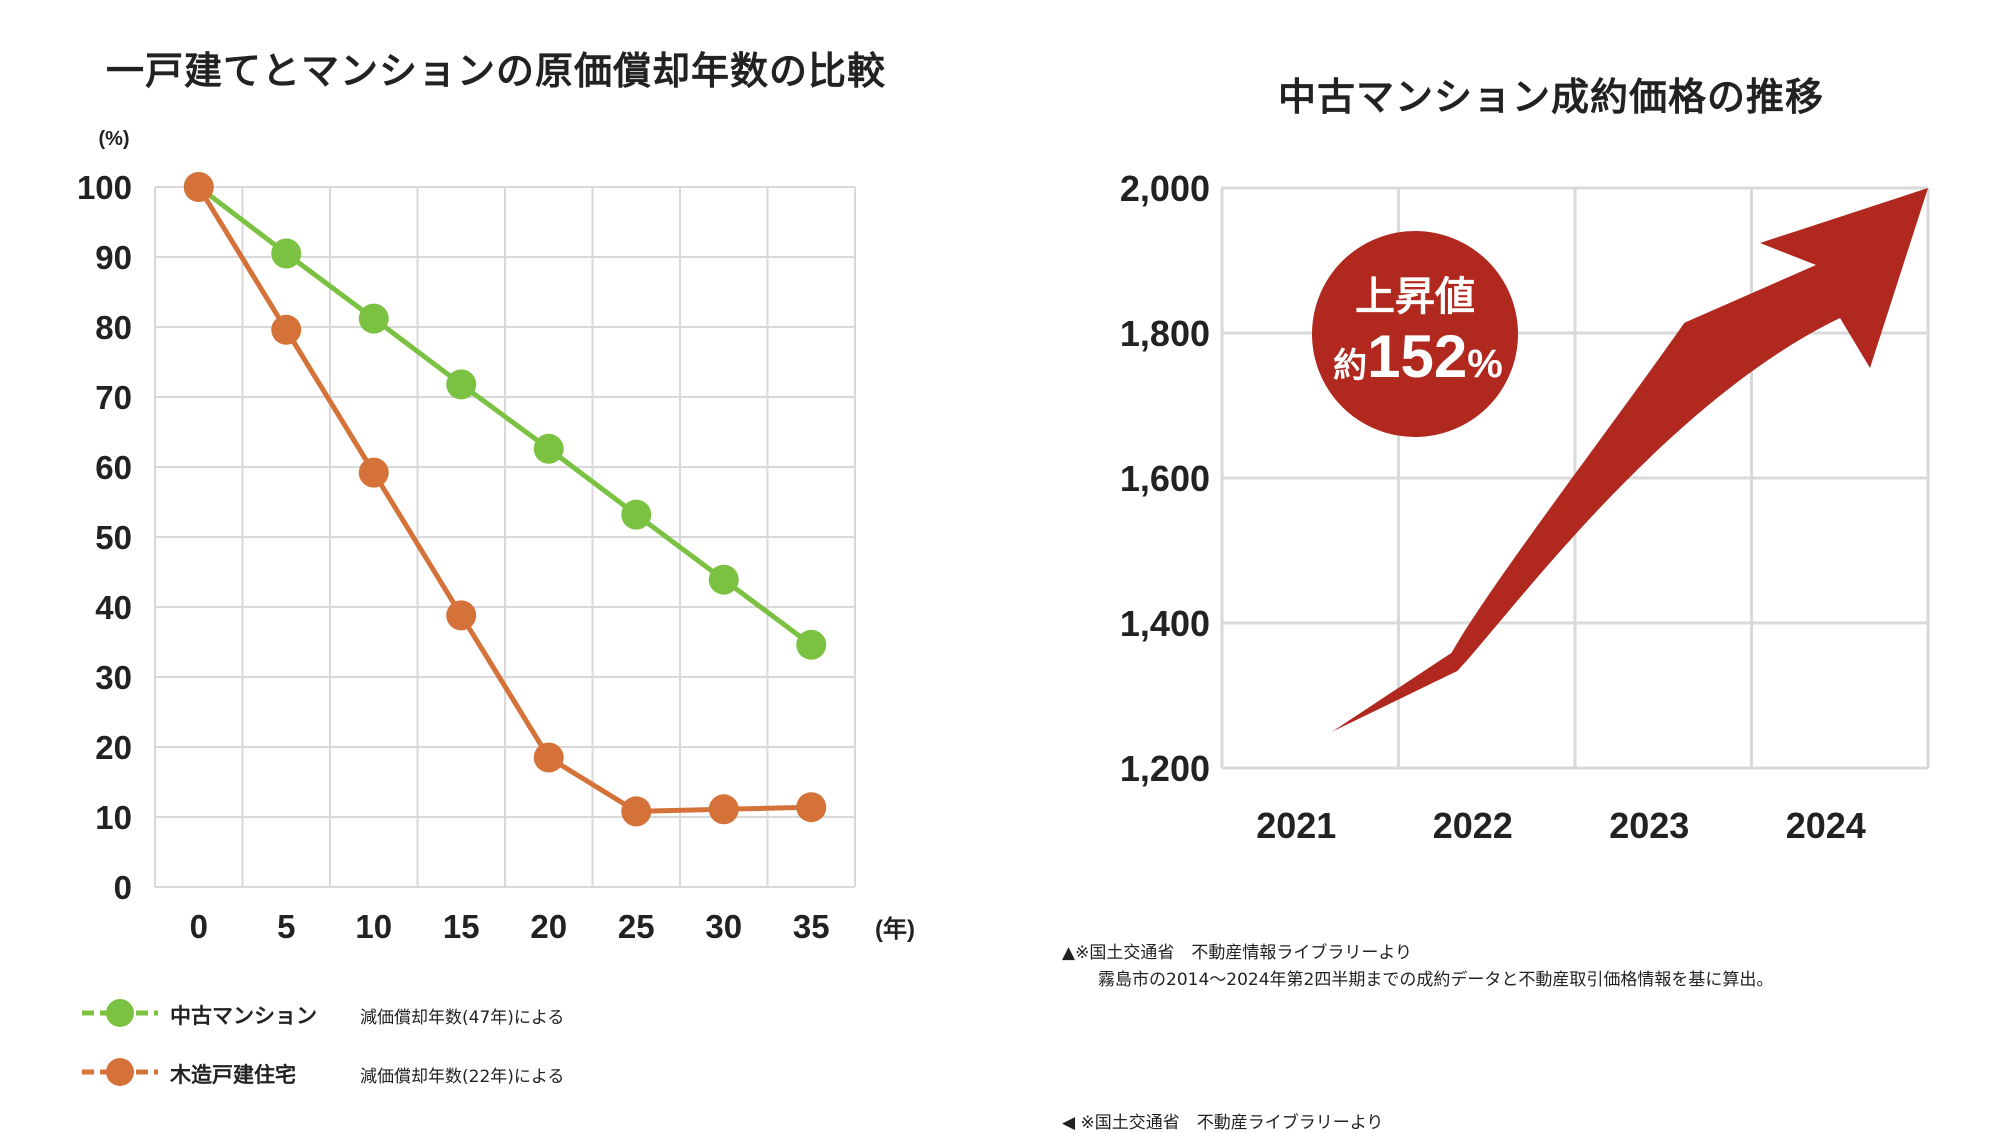 The image size is (2000, 1133). What do you see at coordinates (113, 467) in the screenshot?
I see `y-tick-label: 60` at bounding box center [113, 467].